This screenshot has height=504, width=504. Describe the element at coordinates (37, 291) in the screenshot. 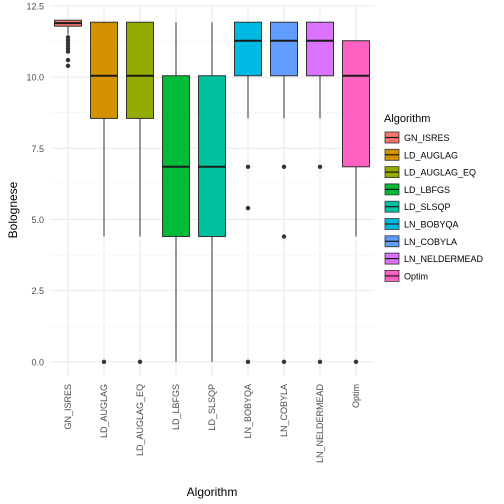

I see `y-tick-label: 2.5` at that location.